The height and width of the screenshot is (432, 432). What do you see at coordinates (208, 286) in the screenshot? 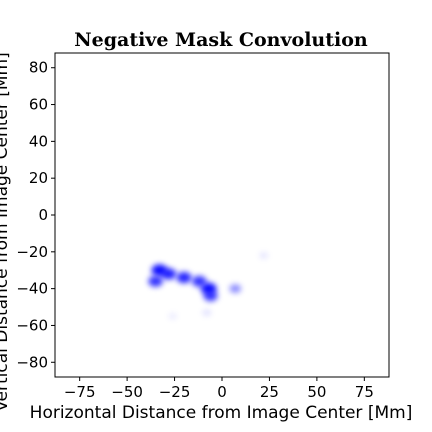
I see `heatmap-layer` at bounding box center [208, 286].